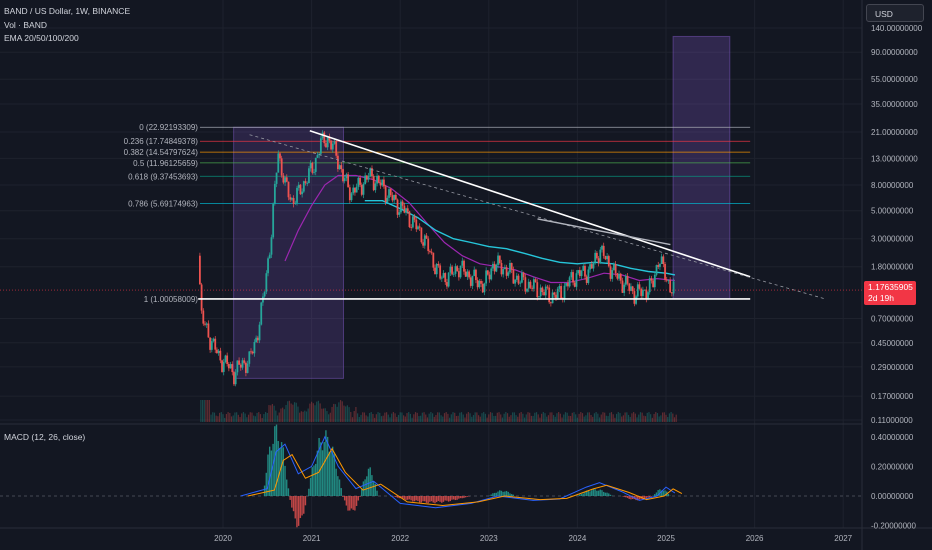 The height and width of the screenshot is (550, 932). What do you see at coordinates (892, 396) in the screenshot?
I see `price-tick-label: 0.17000000` at bounding box center [892, 396].